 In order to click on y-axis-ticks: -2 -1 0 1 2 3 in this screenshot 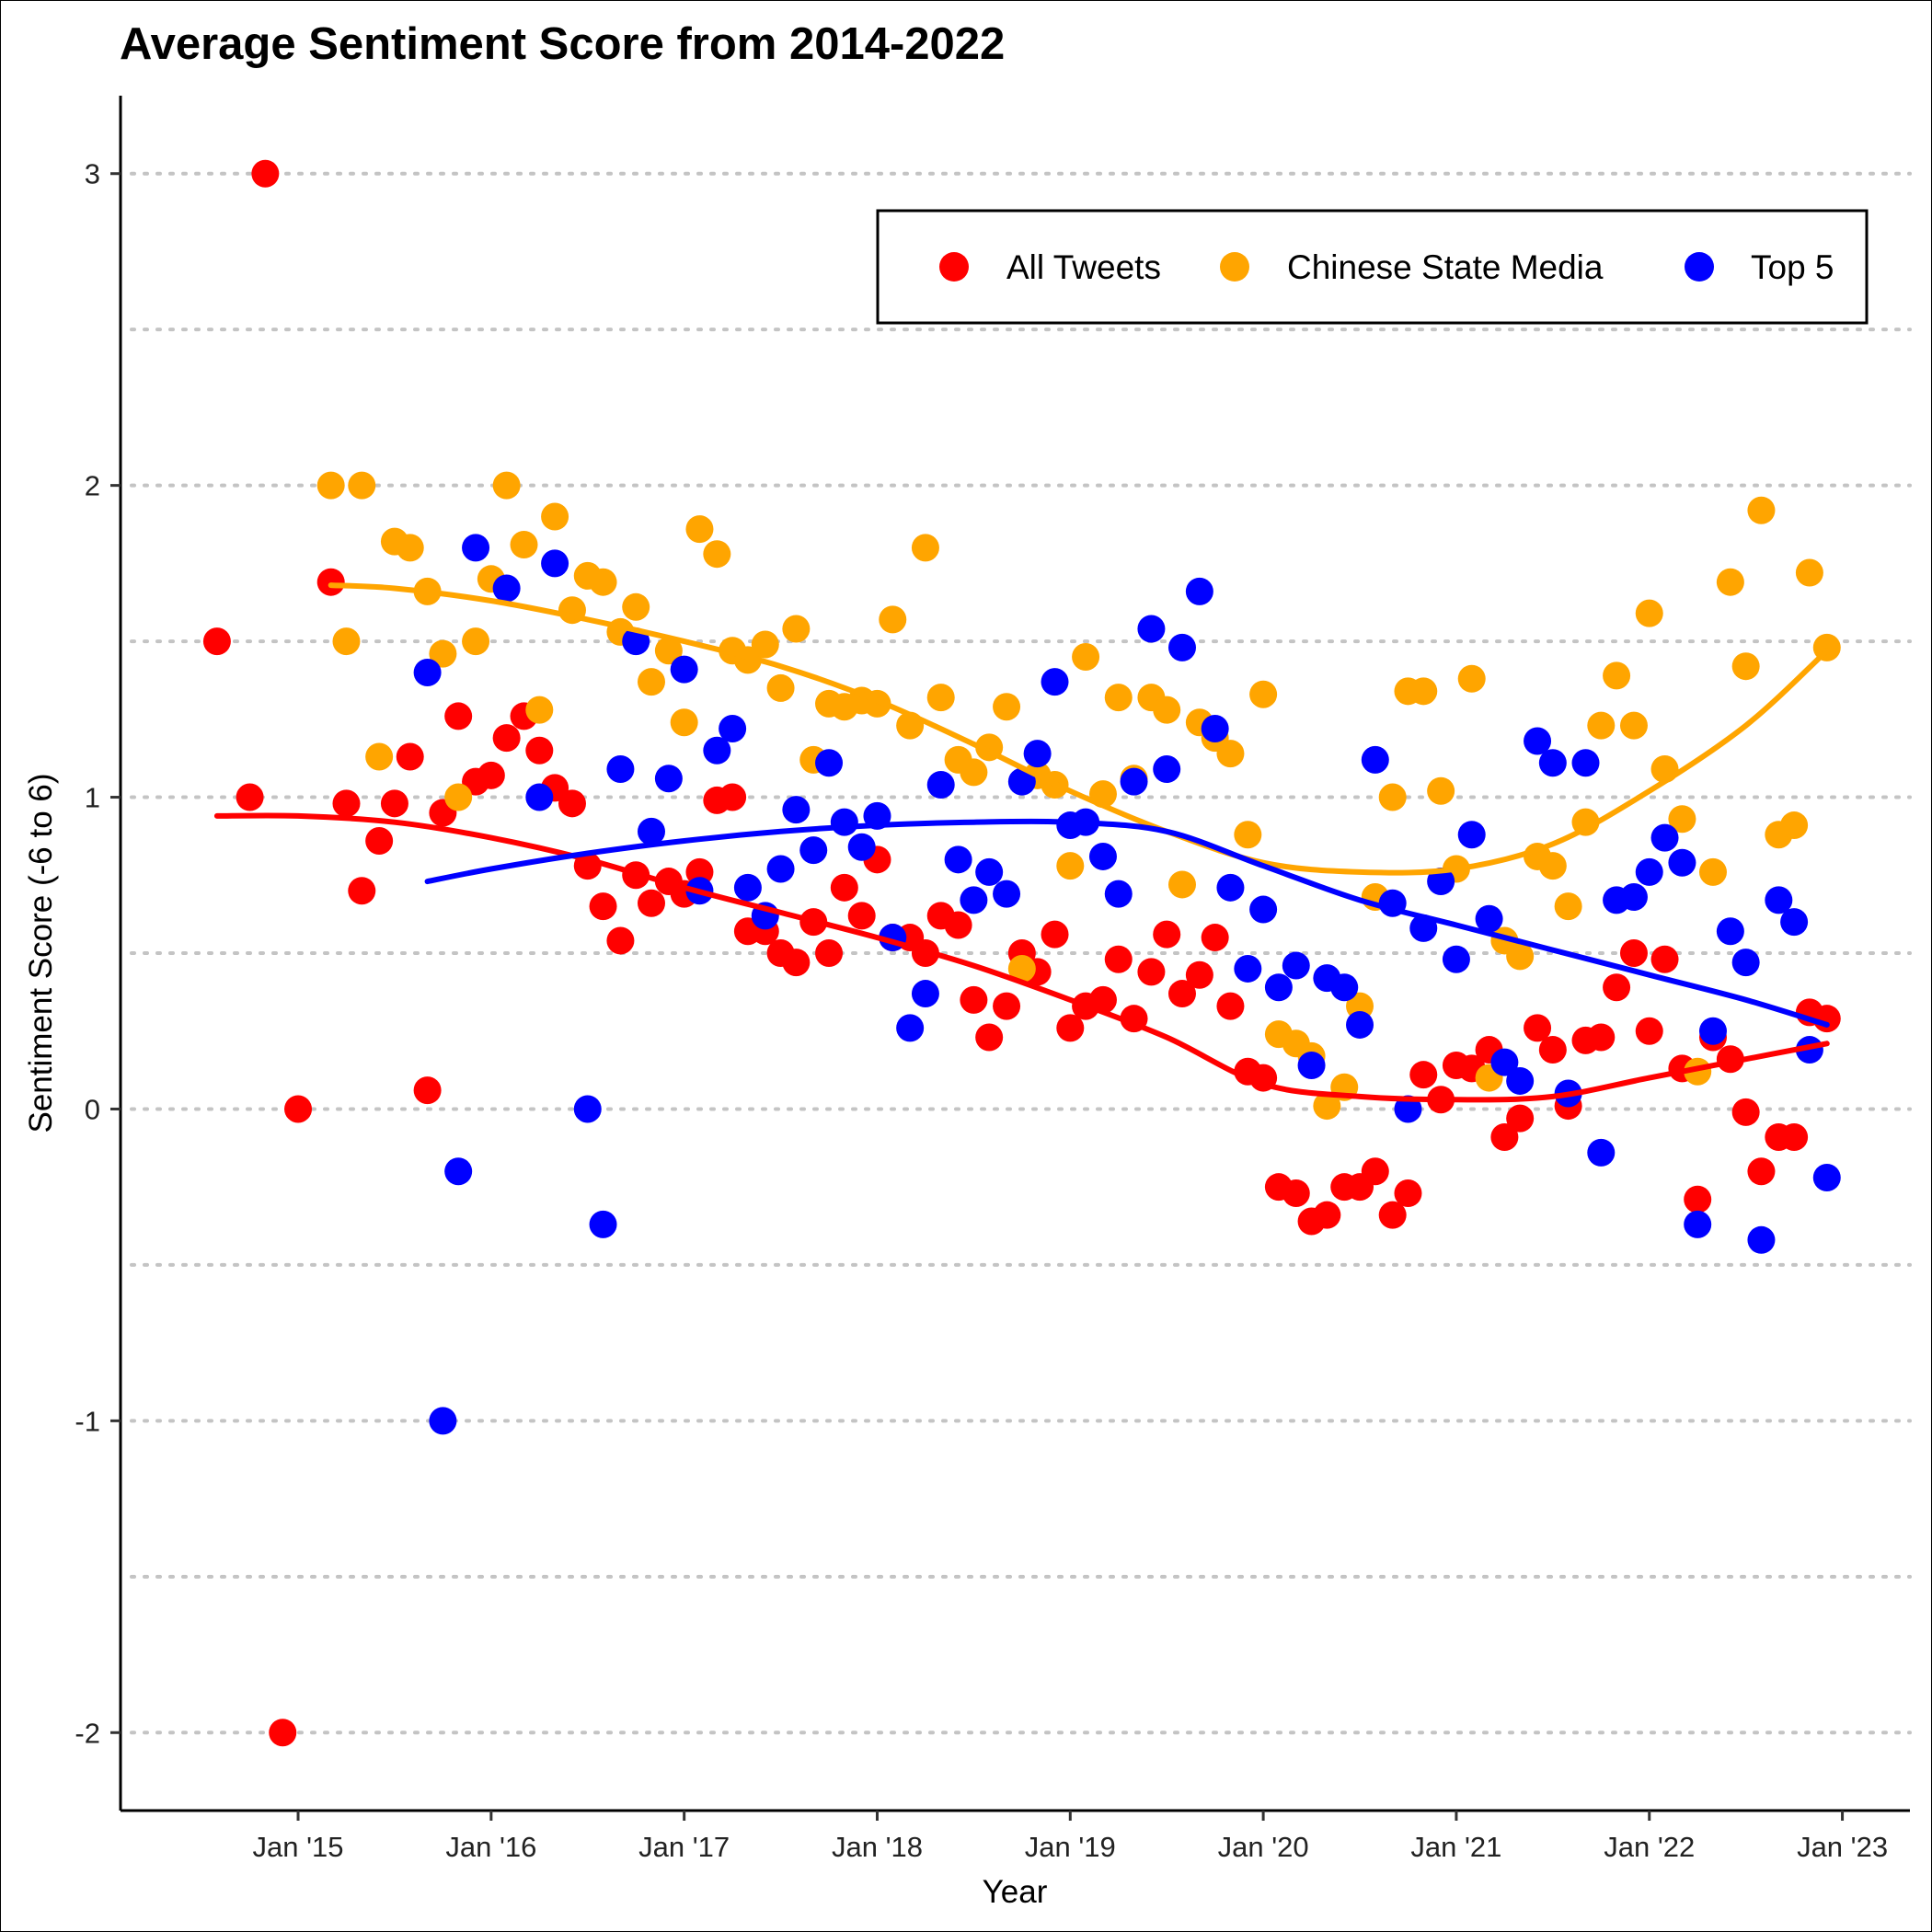, I will do `click(98, 953)`.